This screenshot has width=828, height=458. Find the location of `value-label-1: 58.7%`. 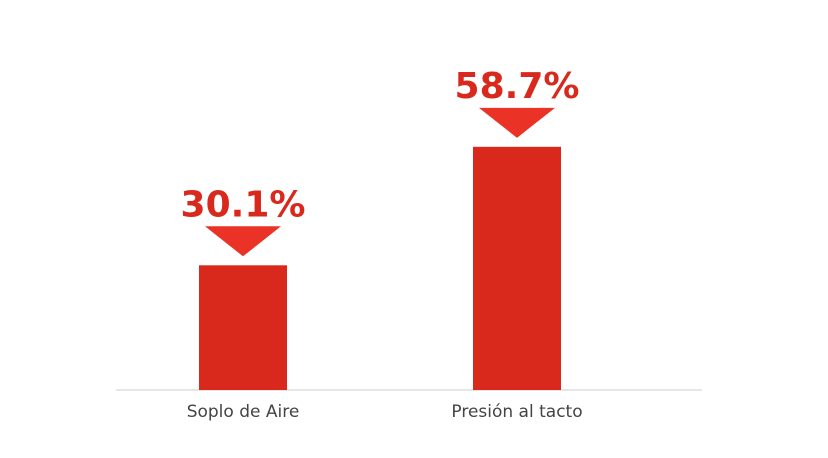

value-label-1: 58.7% is located at coordinates (517, 86).